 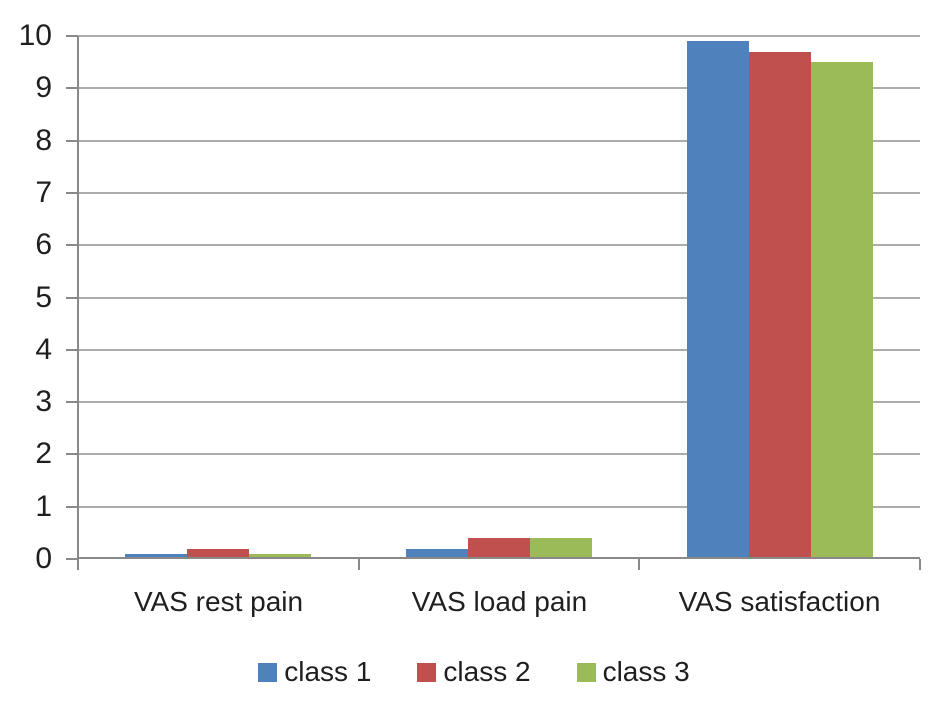 I want to click on y-tick-label-5: 5, so click(x=43, y=297).